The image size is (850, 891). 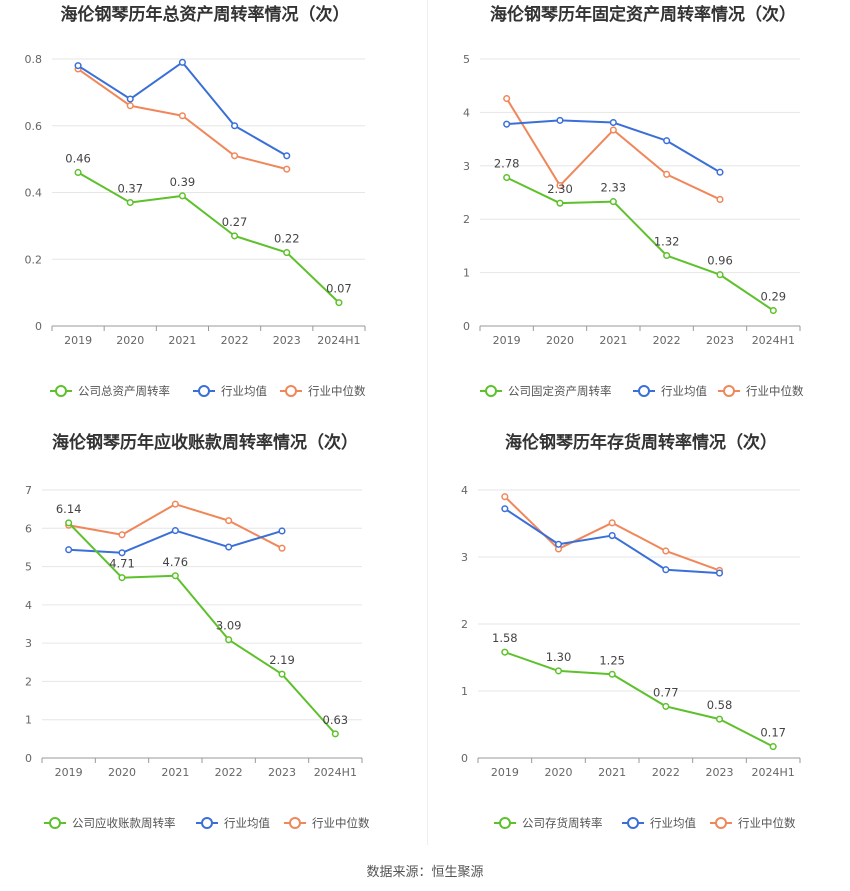 What do you see at coordinates (229, 626) in the screenshot?
I see `data-label: 3.09` at bounding box center [229, 626].